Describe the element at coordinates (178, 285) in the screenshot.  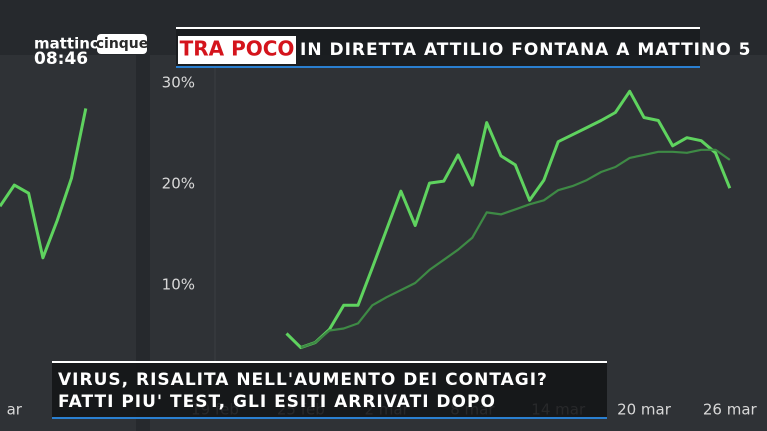
I see `y-tick-label: 10%` at that location.